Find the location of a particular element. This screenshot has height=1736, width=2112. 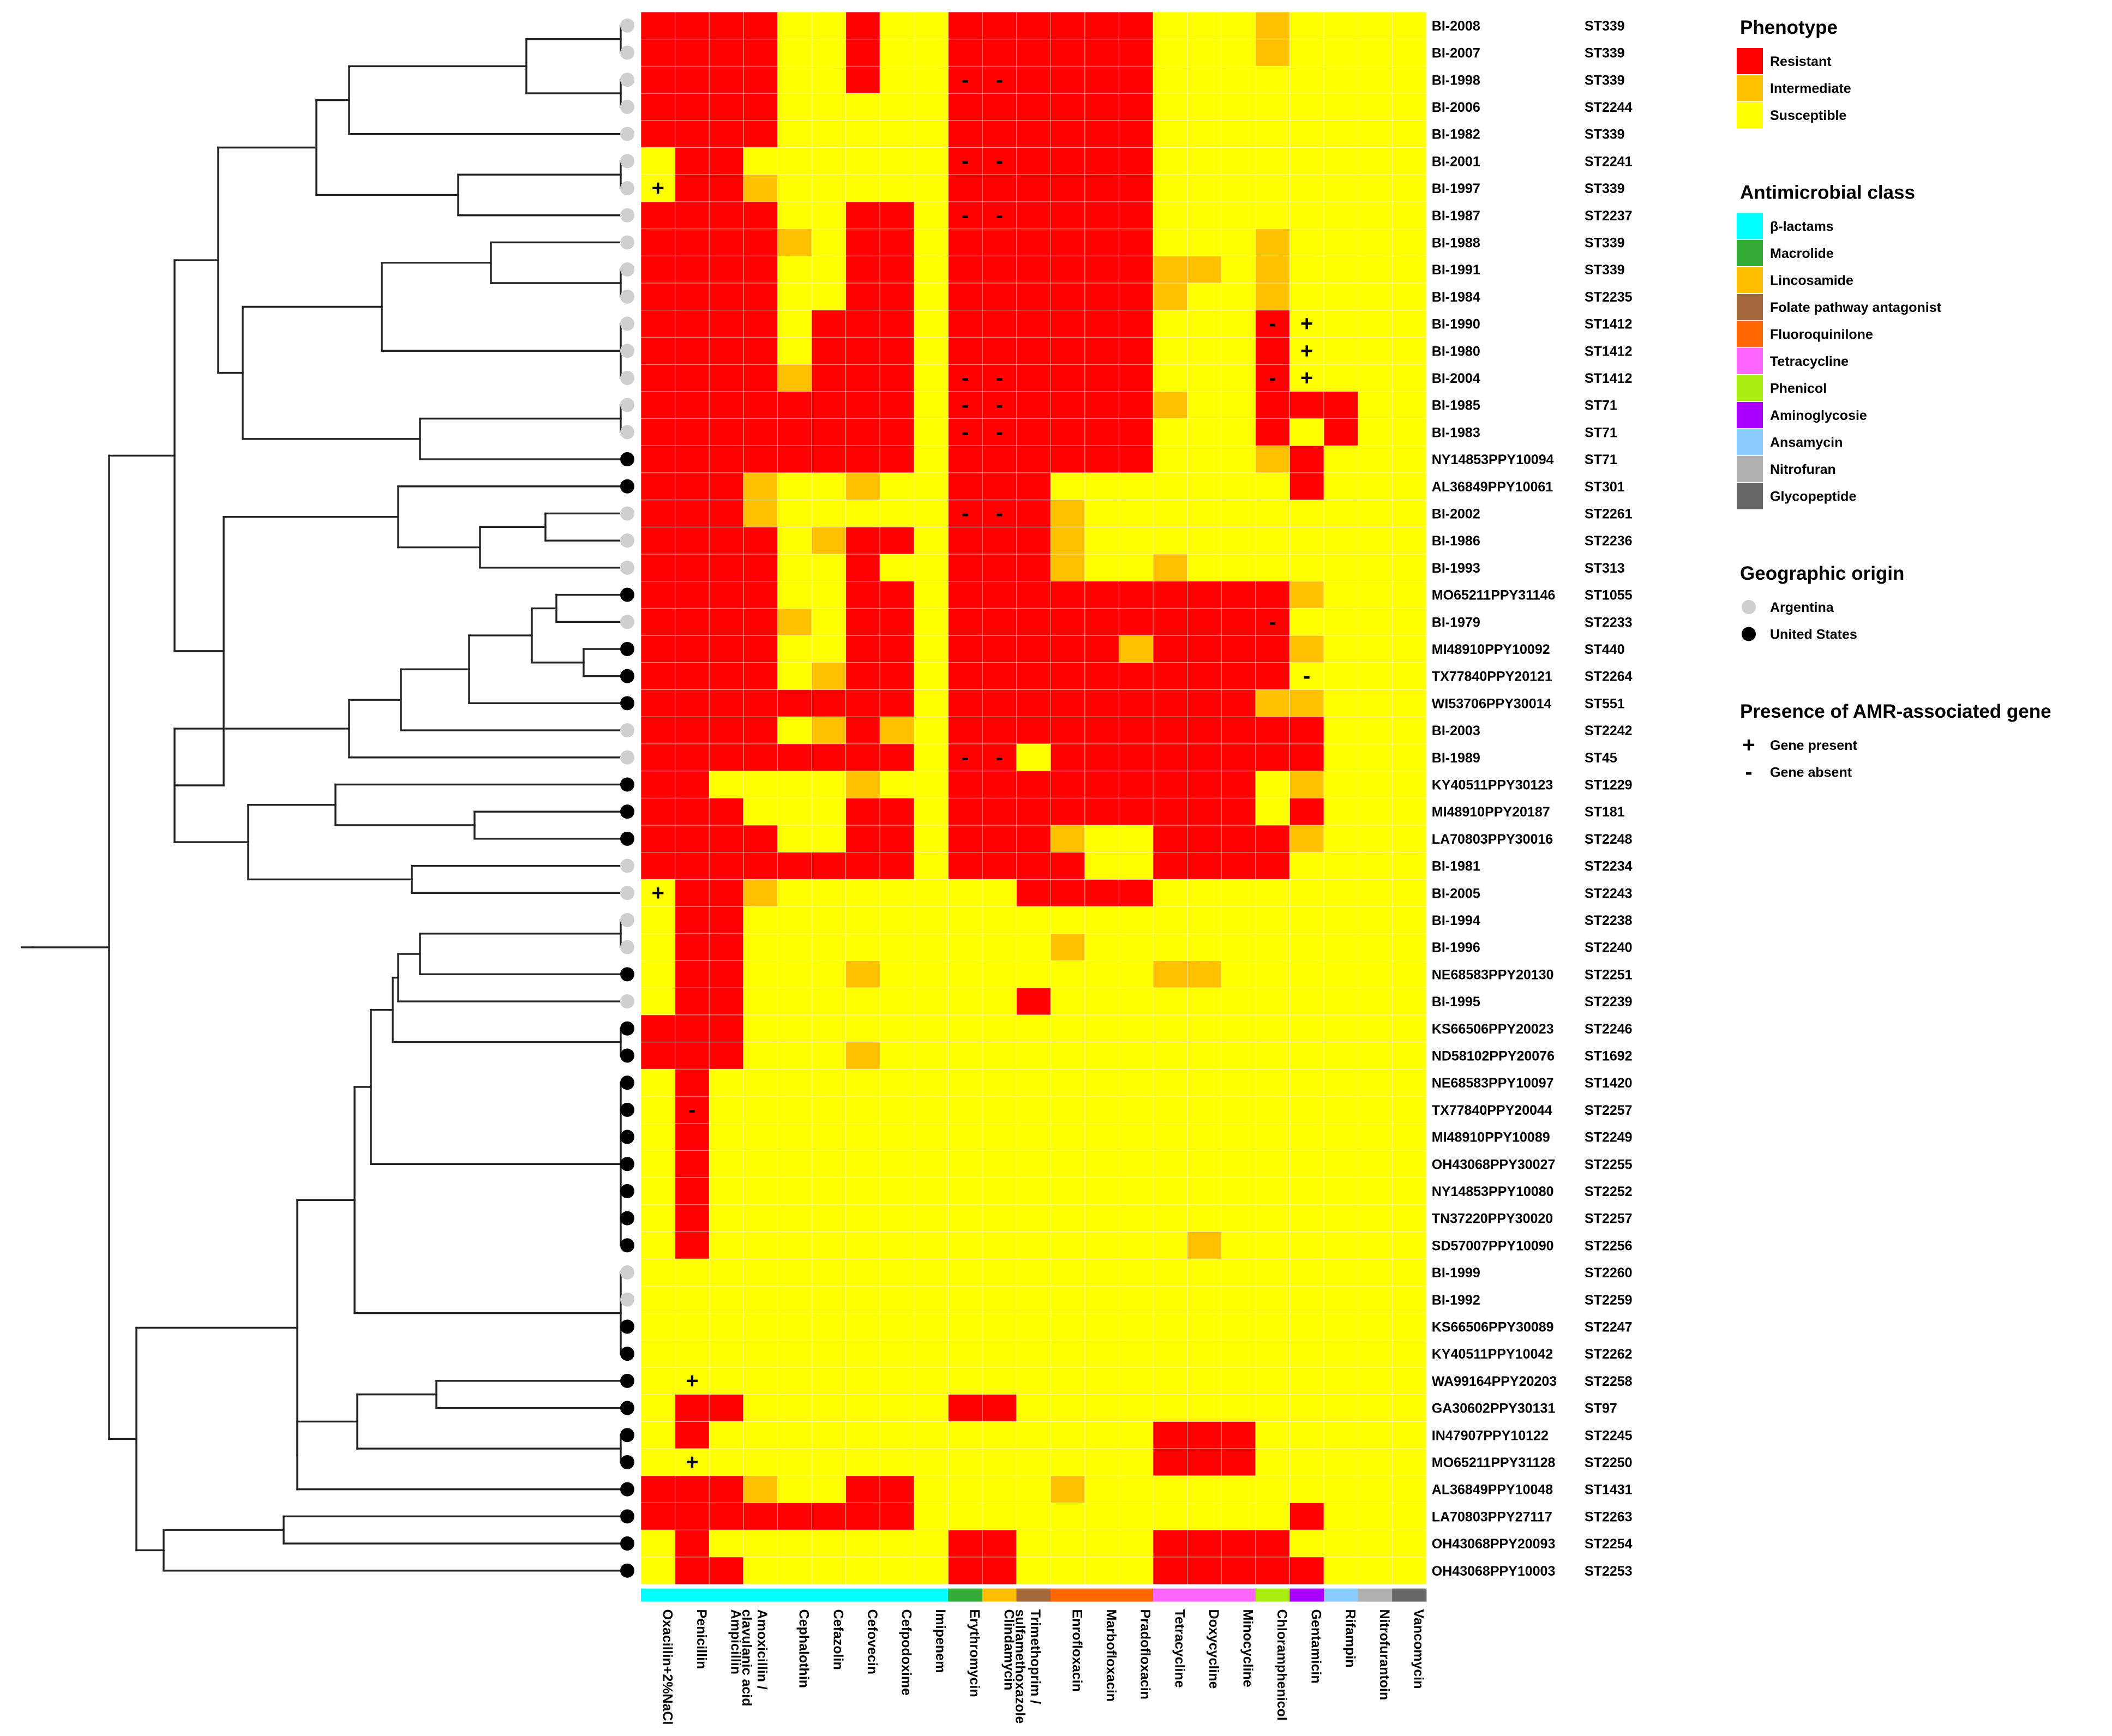

st-label: ST2242 is located at coordinates (1609, 730).